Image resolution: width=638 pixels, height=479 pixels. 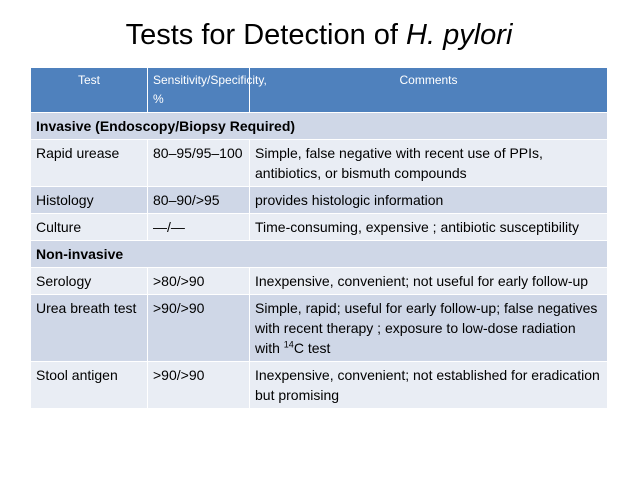 What do you see at coordinates (89, 163) in the screenshot?
I see `test-name: Rapid urease` at bounding box center [89, 163].